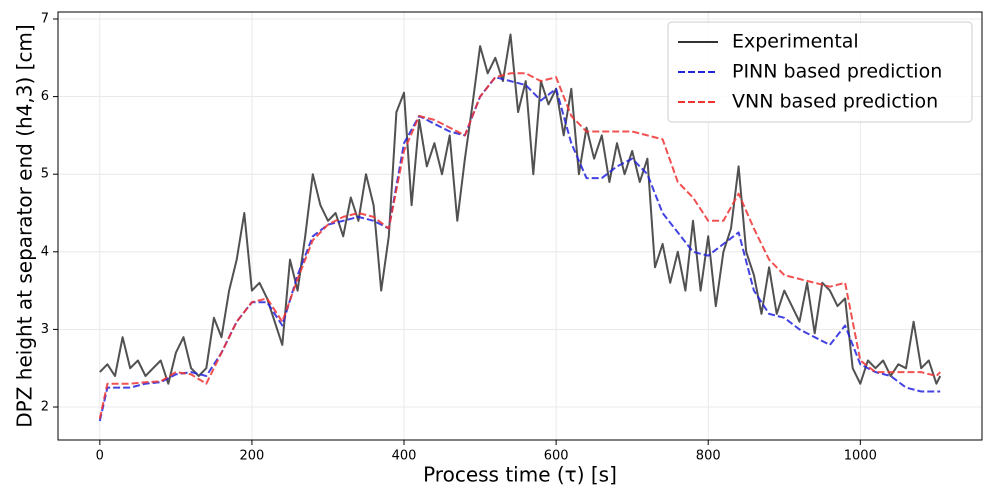 This screenshot has height=498, width=996. Describe the element at coordinates (45, 174) in the screenshot. I see `y-tick-label: 5` at that location.